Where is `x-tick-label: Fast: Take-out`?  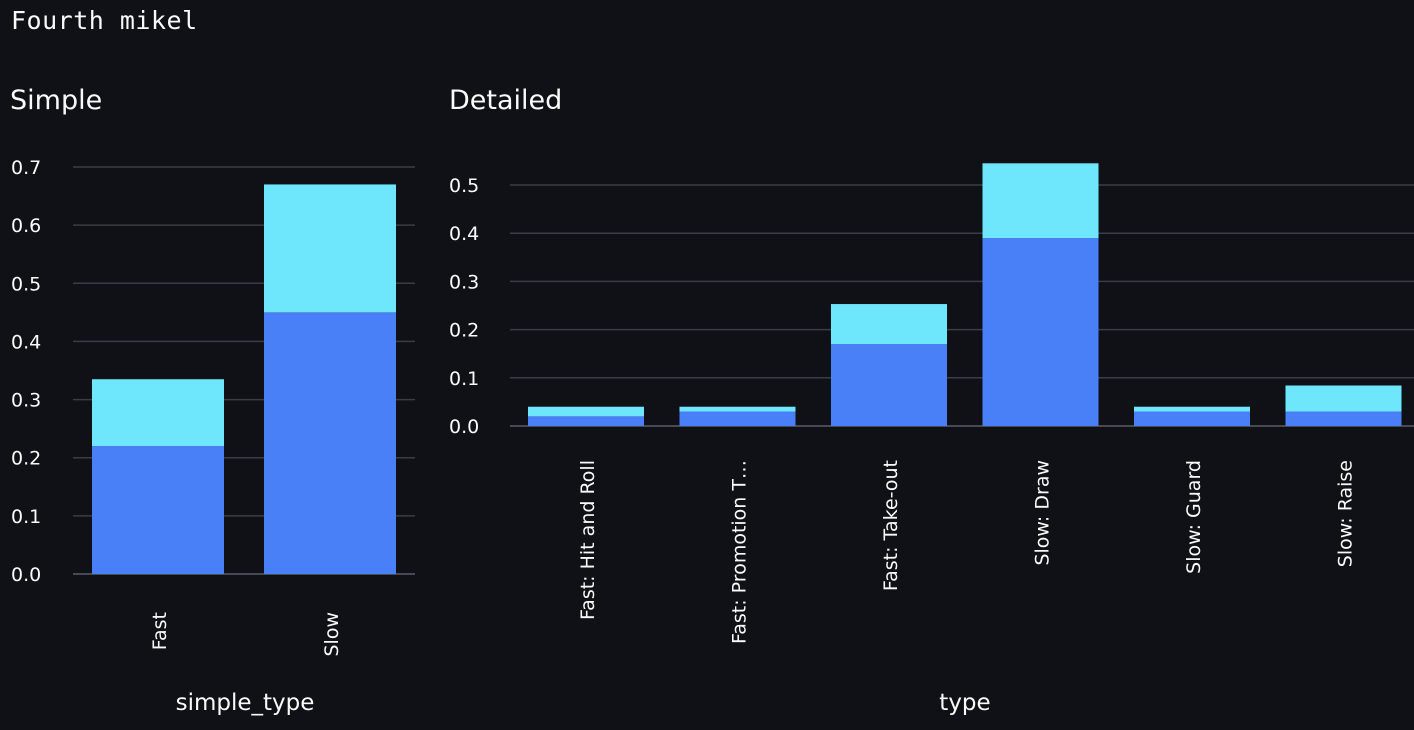 x-tick-label: Fast: Take-out is located at coordinates (891, 525).